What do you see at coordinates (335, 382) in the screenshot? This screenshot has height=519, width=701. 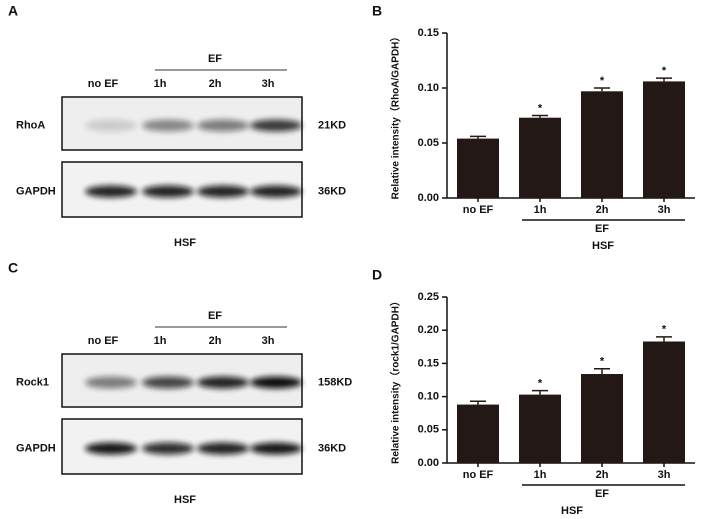 I see `row-size: 158KD` at bounding box center [335, 382].